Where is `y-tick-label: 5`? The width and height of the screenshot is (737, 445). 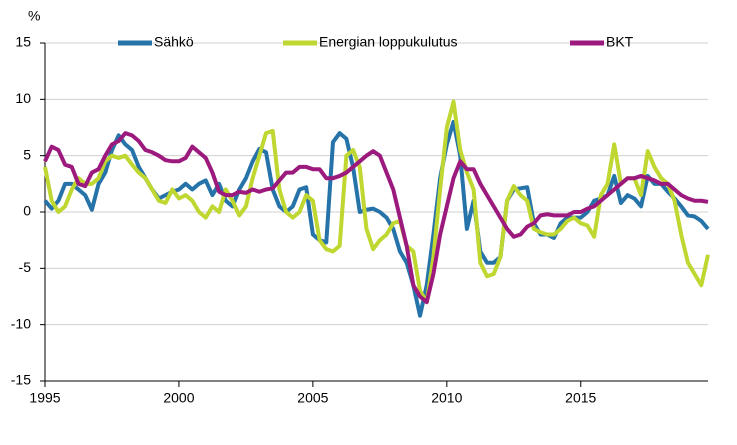
y-tick-label: 5 is located at coordinates (27, 154).